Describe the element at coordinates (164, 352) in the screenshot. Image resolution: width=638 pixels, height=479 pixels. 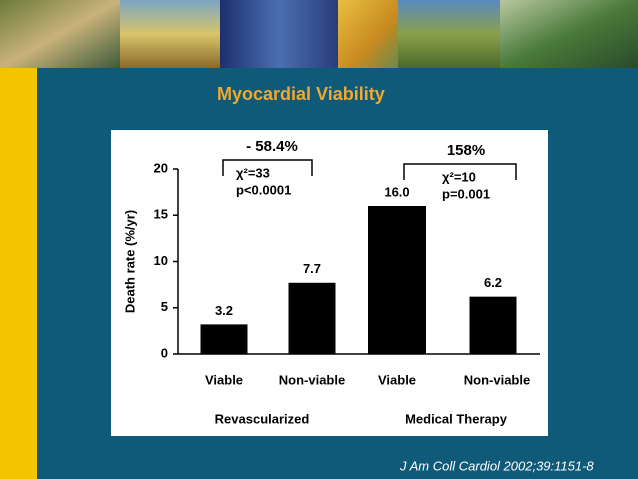
I see `y-tick-label: 0` at that location.